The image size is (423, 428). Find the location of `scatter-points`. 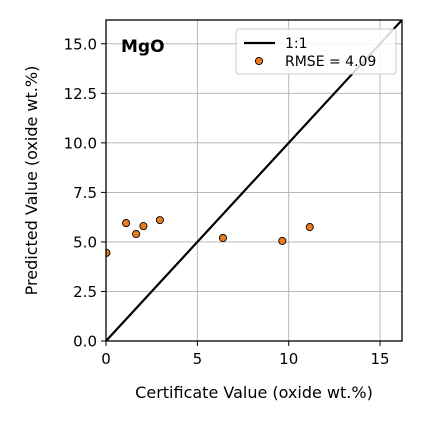

scatter-points is located at coordinates (210, 236).